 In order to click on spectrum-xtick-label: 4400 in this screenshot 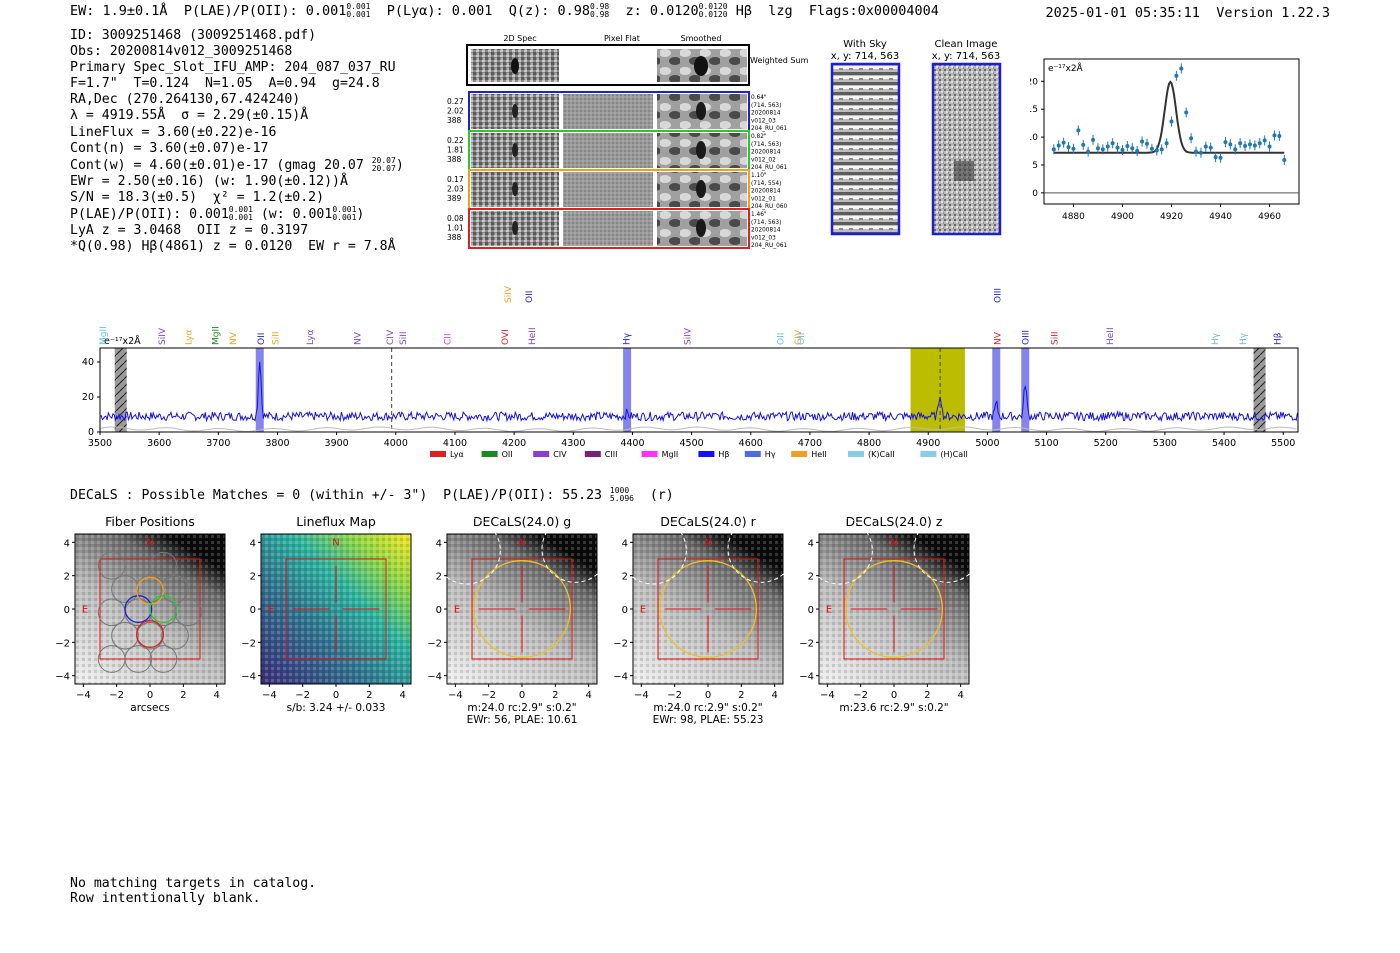, I will do `click(632, 443)`.